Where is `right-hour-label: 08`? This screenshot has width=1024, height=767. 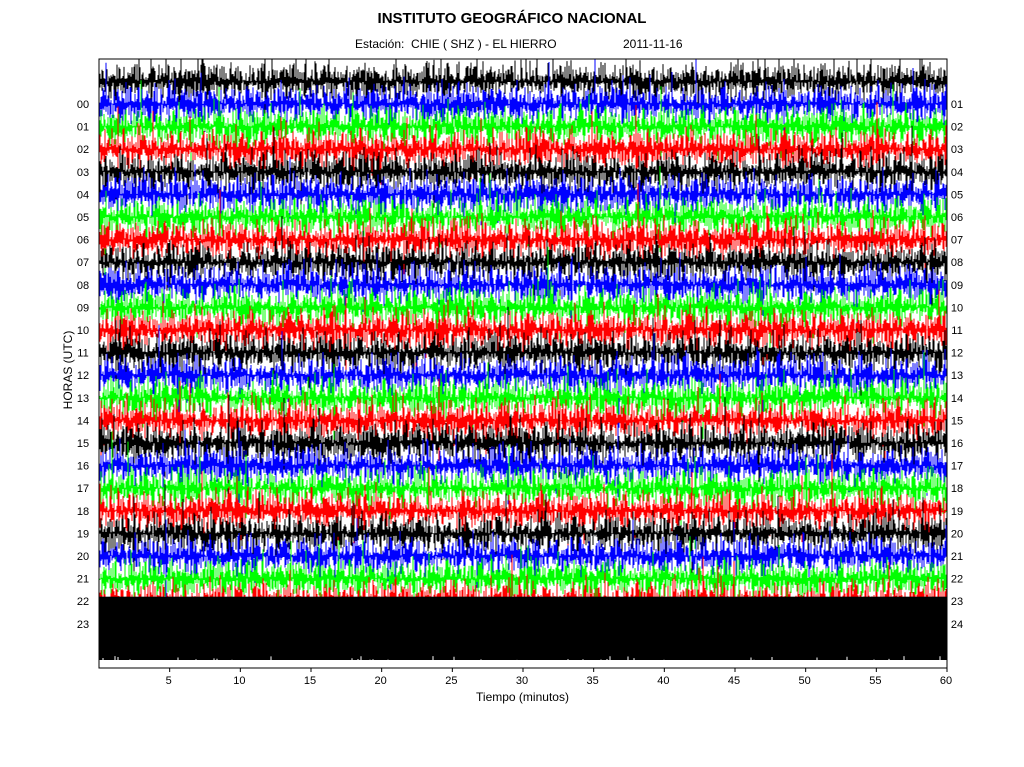 right-hour-label: 08 is located at coordinates (957, 263).